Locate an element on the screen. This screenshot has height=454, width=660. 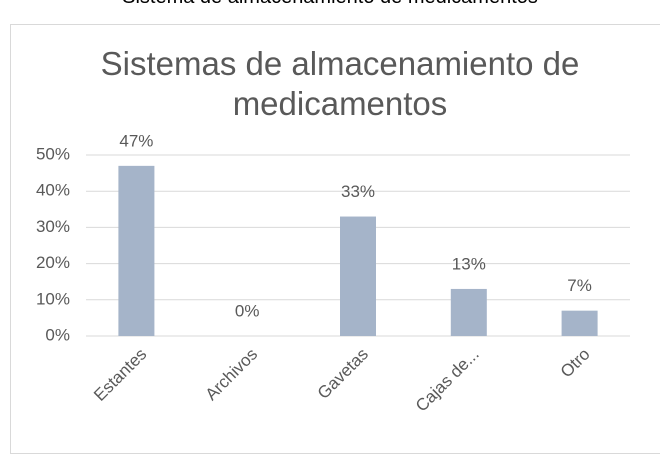
x-tick-label: Gavetas is located at coordinates (343, 374).